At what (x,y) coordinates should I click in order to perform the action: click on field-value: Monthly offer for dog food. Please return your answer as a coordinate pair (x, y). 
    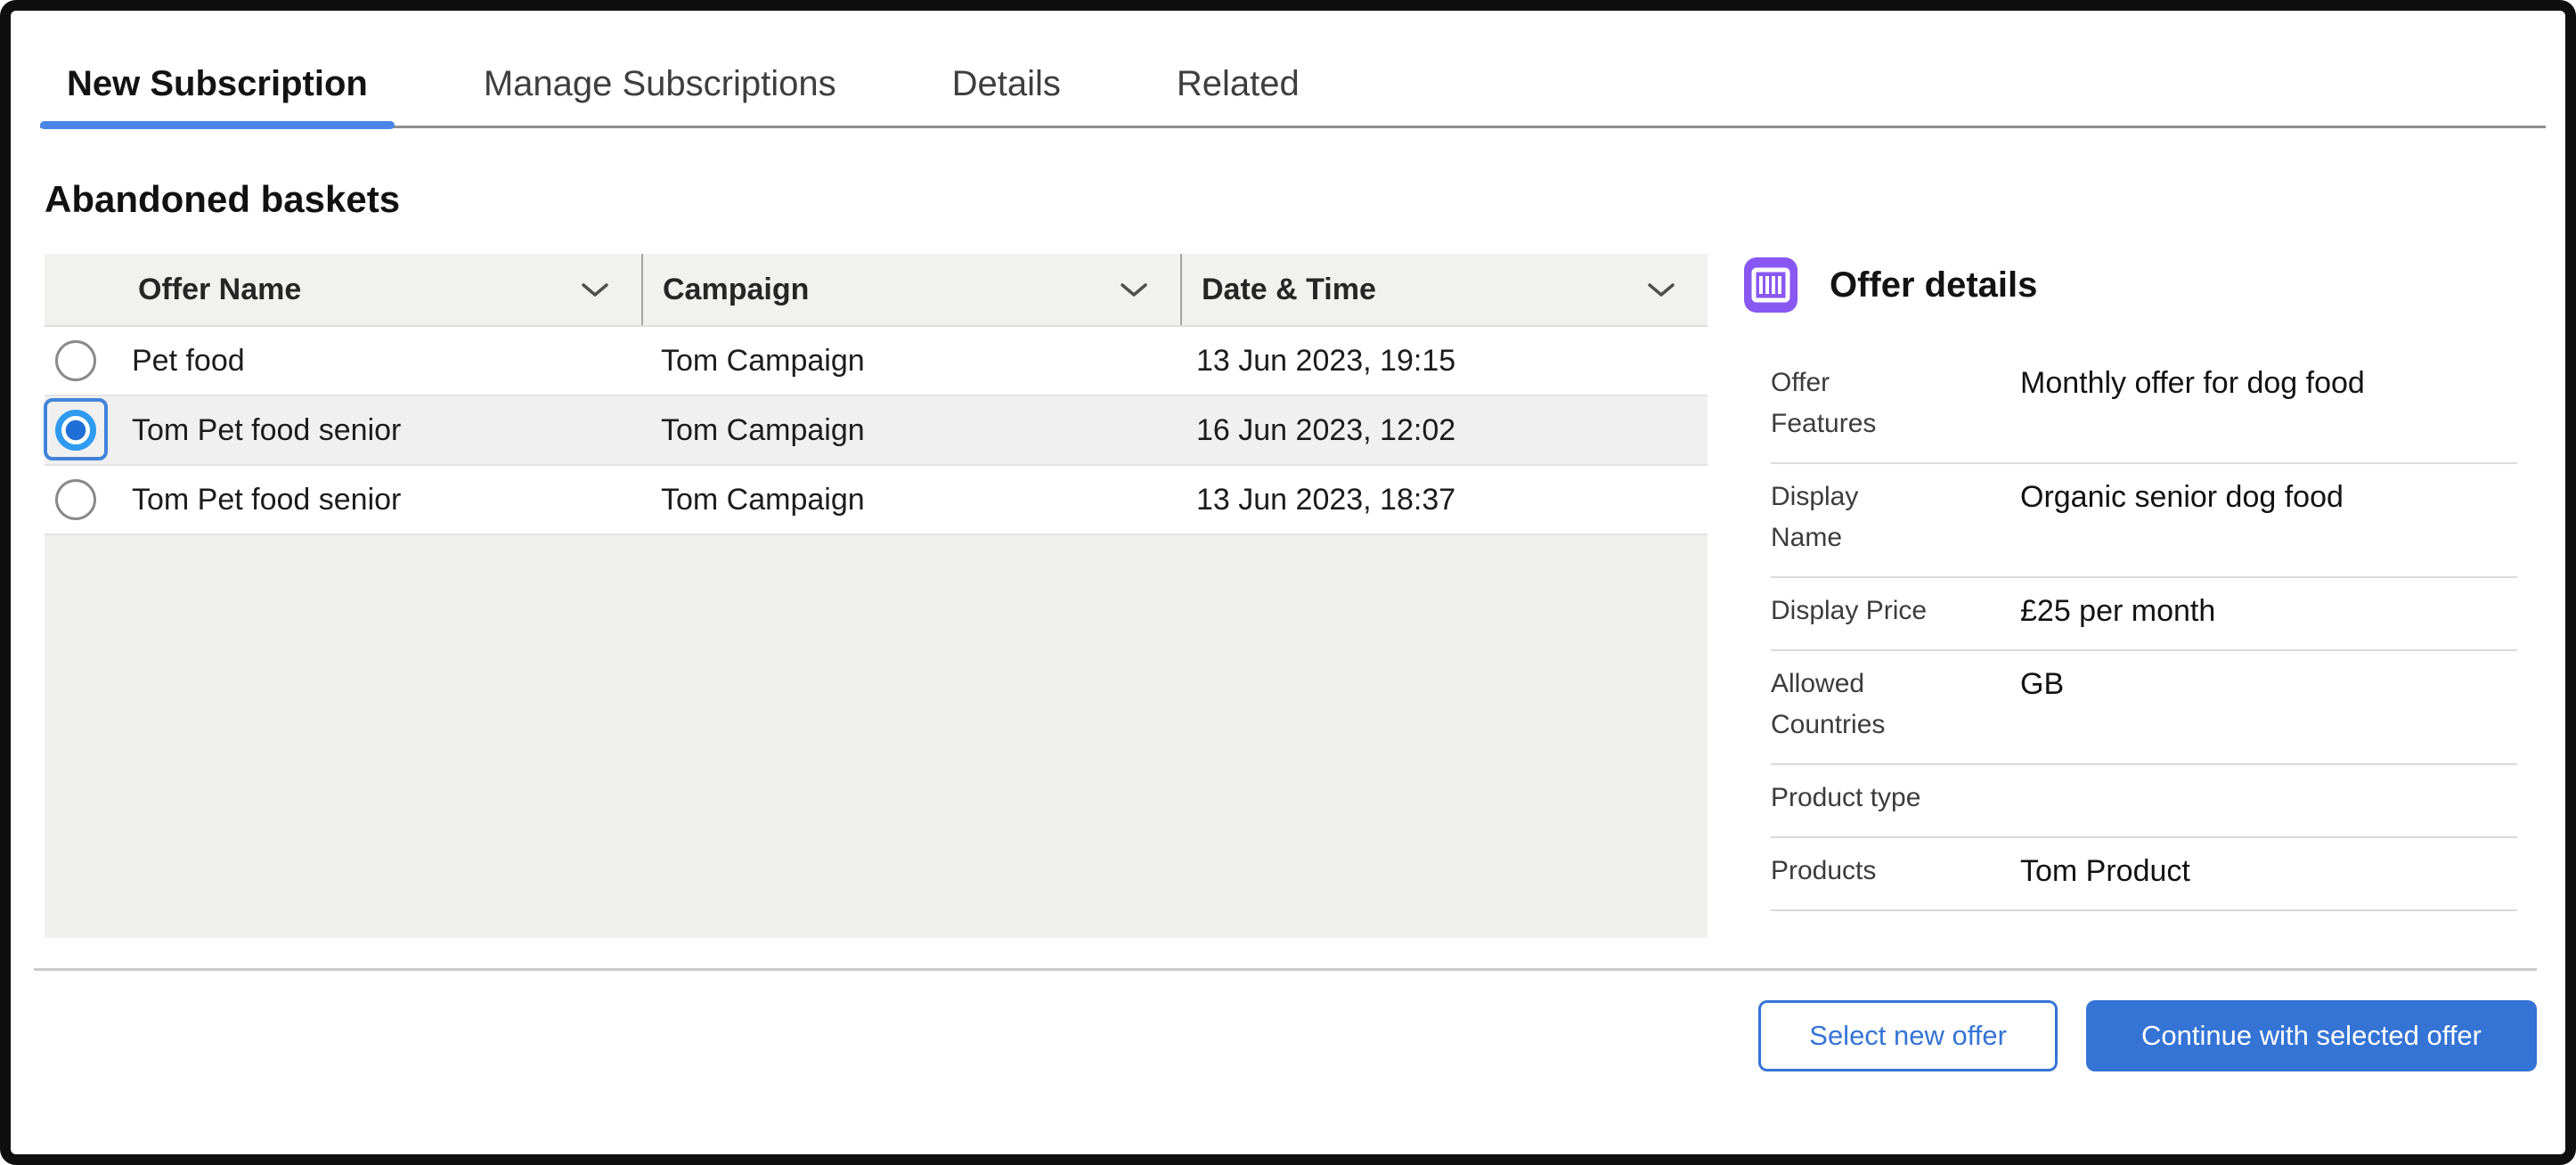
    Looking at the image, I should click on (2193, 383).